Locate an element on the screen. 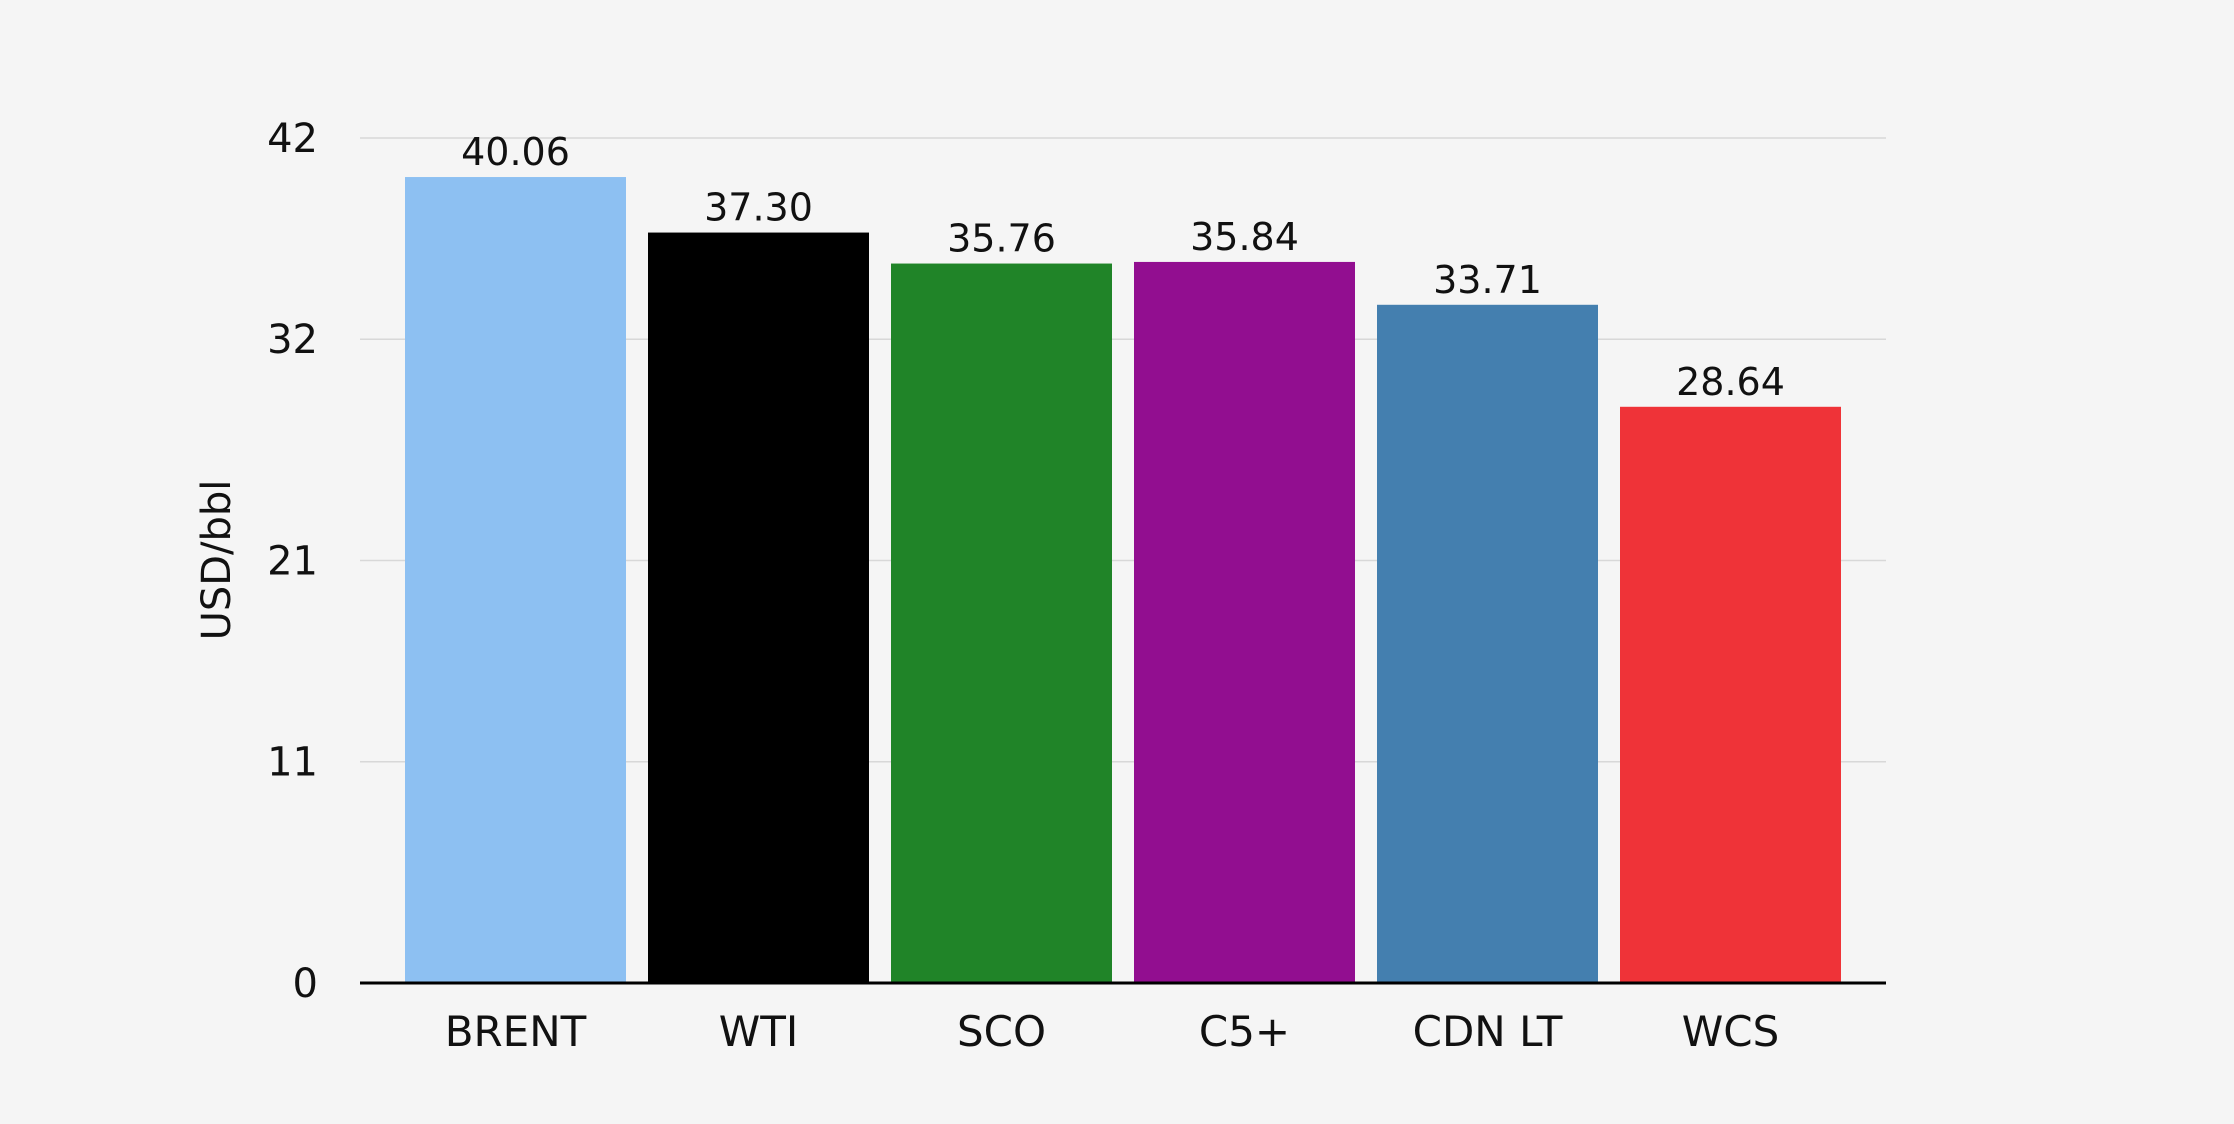 This screenshot has width=2234, height=1124. x-tick-labels: BRENT WTI SCO C5+ CDN LT WCS is located at coordinates (1112, 1031).